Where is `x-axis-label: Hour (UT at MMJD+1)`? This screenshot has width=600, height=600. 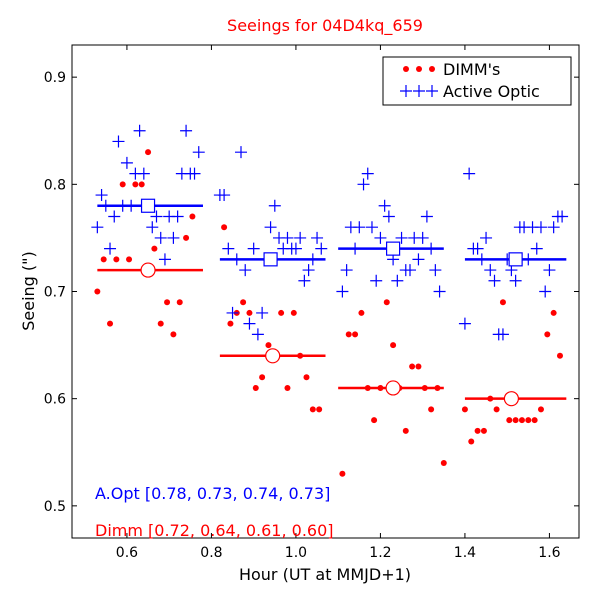
x-axis-label: Hour (UT at MMJD+1) is located at coordinates (325, 574).